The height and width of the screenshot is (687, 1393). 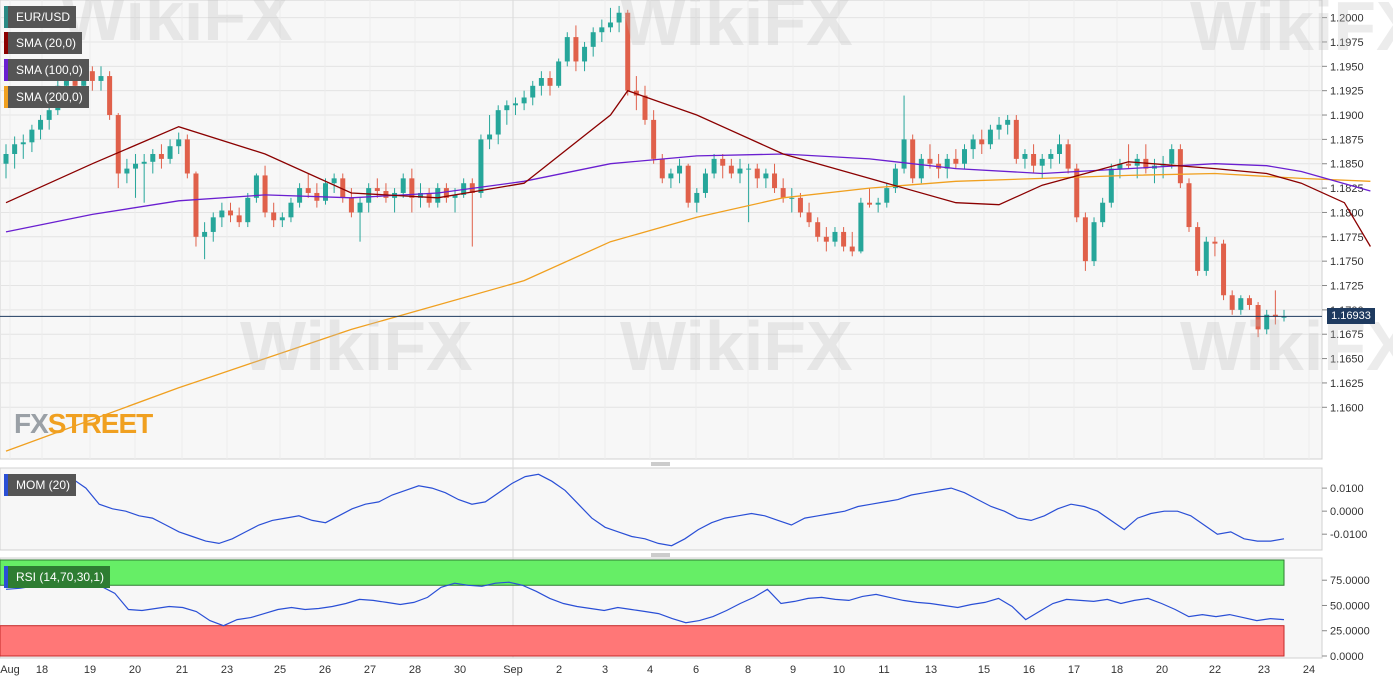 I want to click on mom-swatch, so click(x=6, y=485).